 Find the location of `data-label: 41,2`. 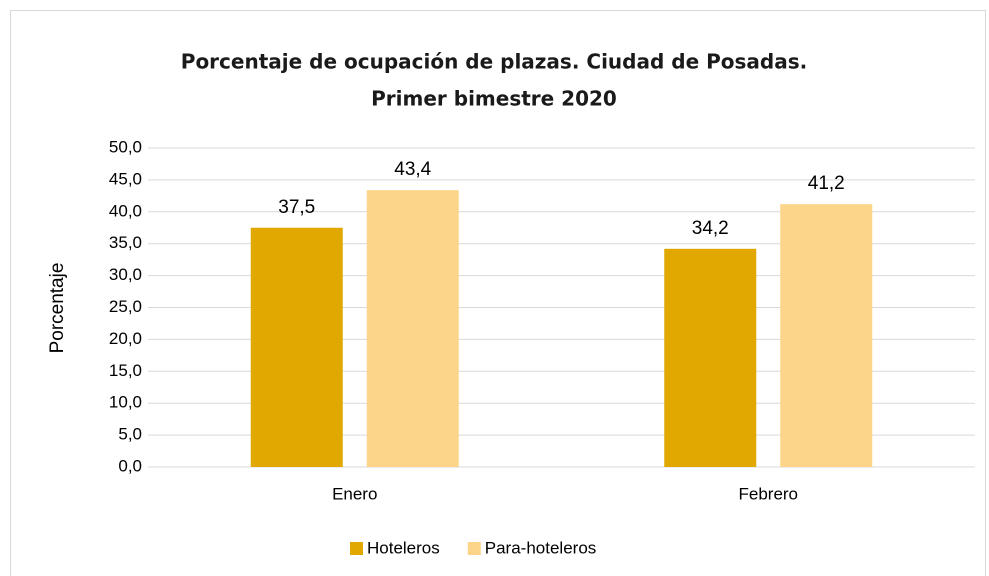

data-label: 41,2 is located at coordinates (826, 183).